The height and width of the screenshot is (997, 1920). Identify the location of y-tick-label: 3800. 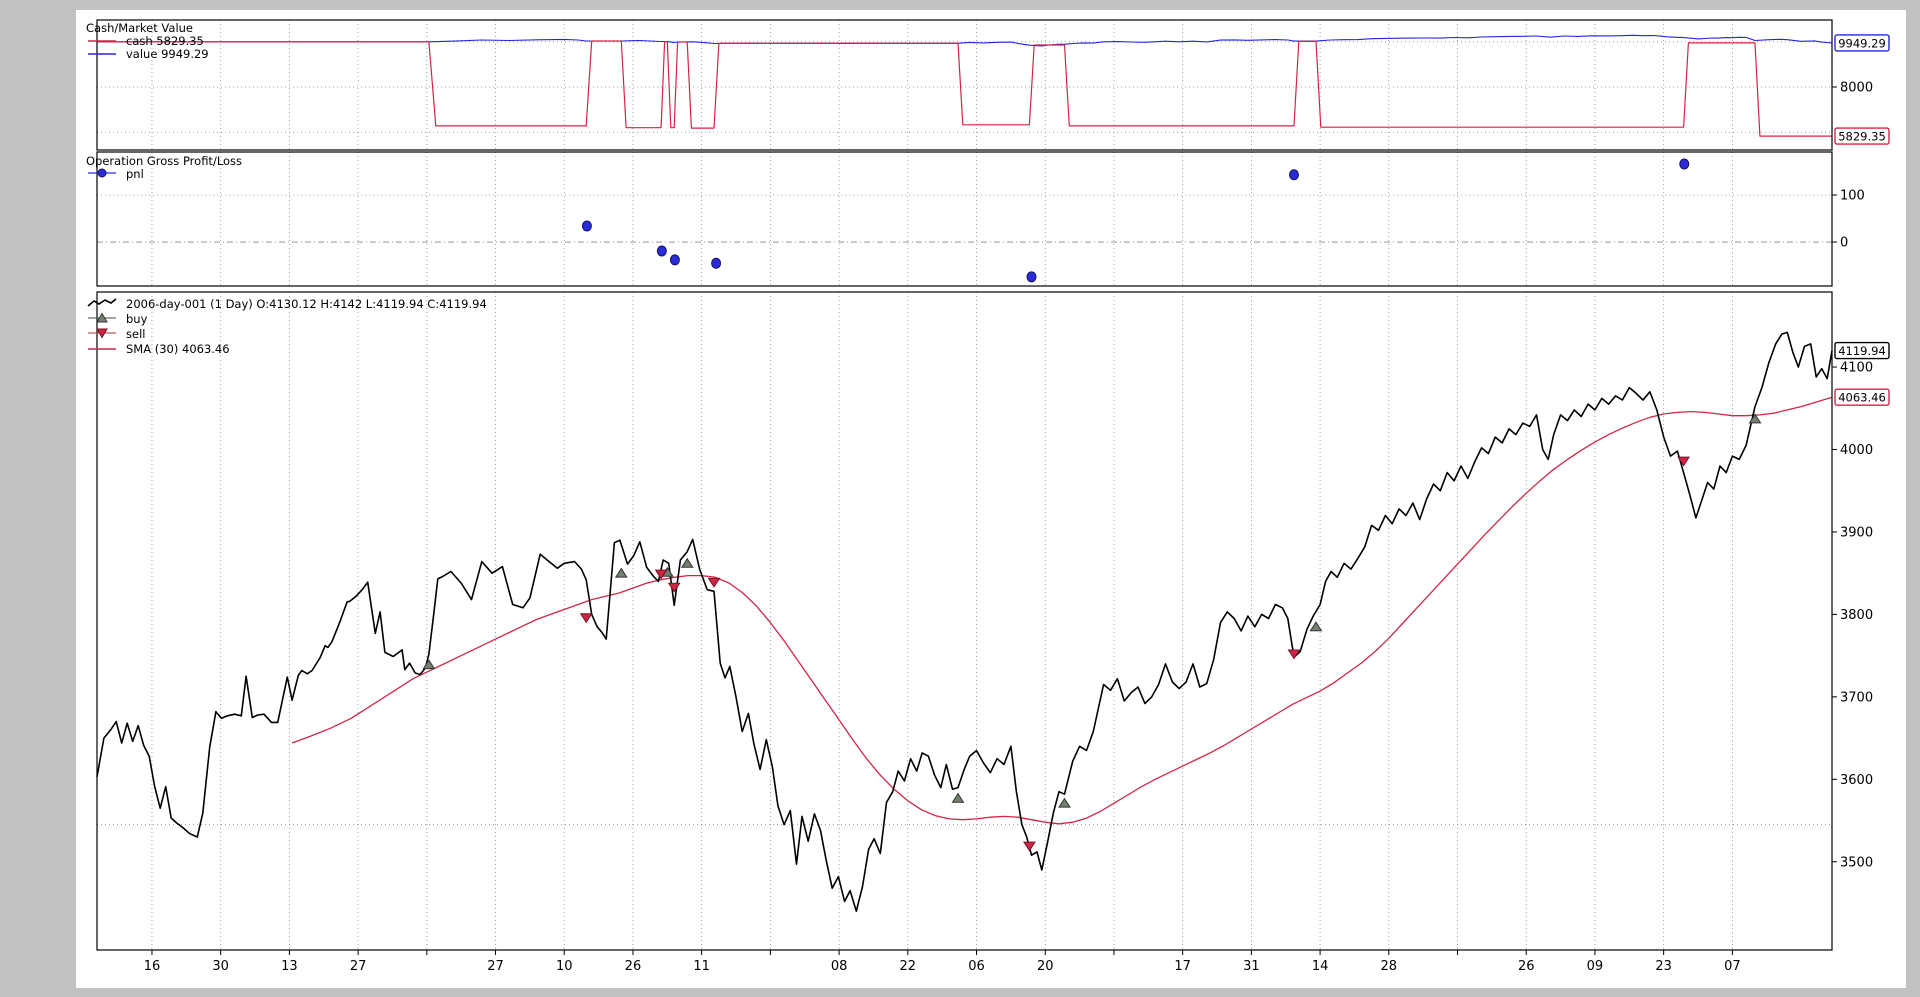
(1856, 615).